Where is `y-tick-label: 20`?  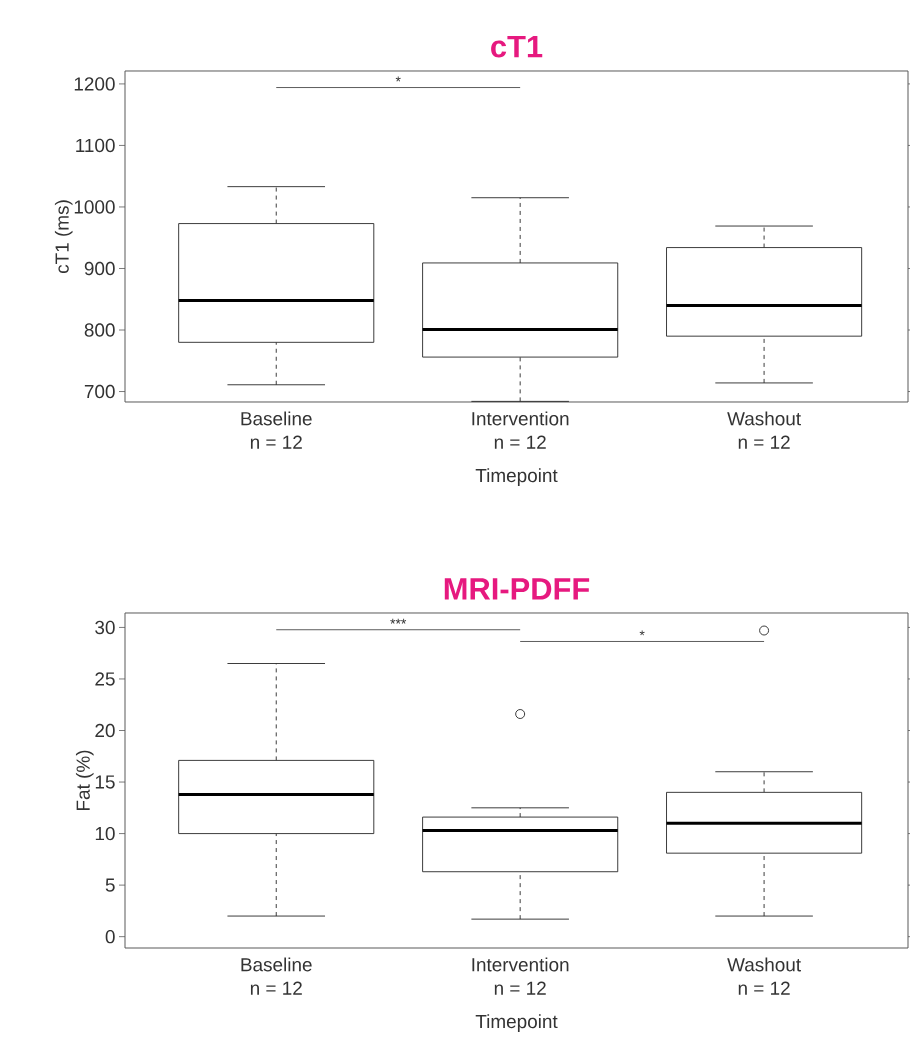
y-tick-label: 20 is located at coordinates (105, 730).